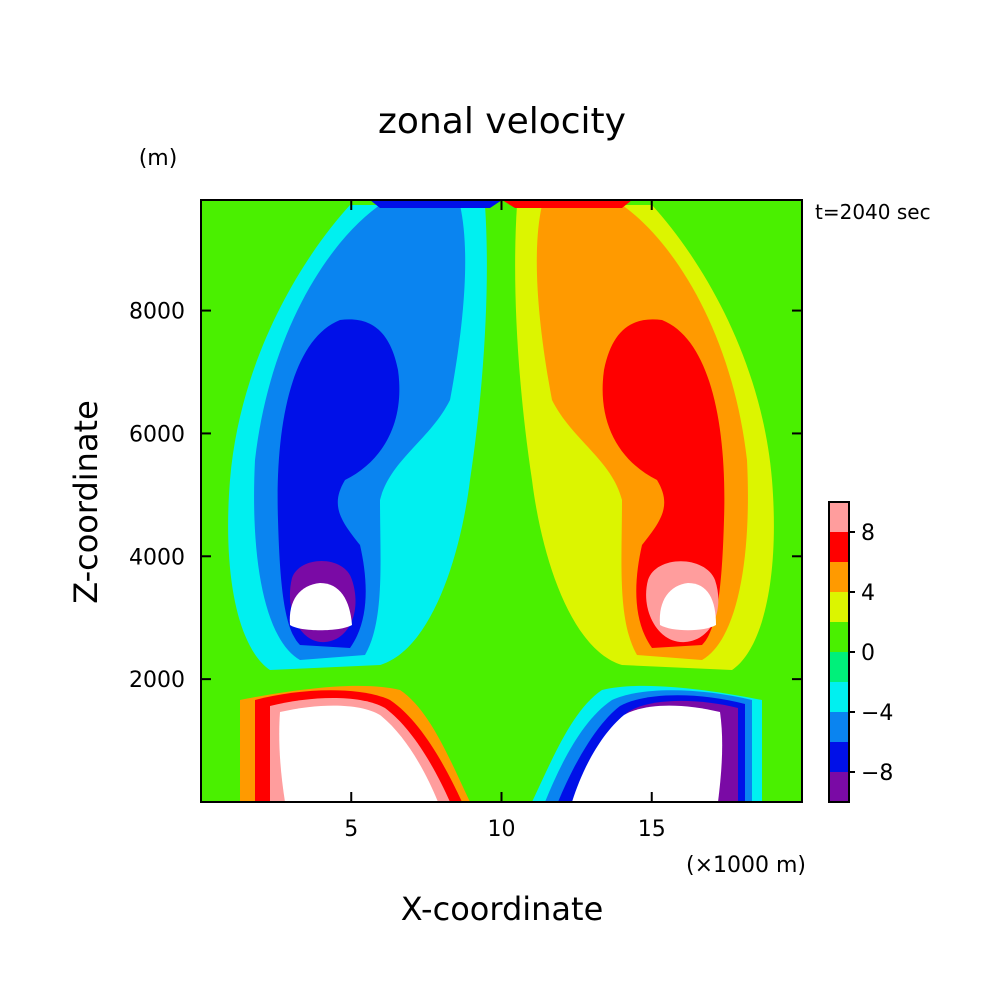 This screenshot has width=1004, height=1004. What do you see at coordinates (652, 829) in the screenshot?
I see `x-tick-label: 15` at bounding box center [652, 829].